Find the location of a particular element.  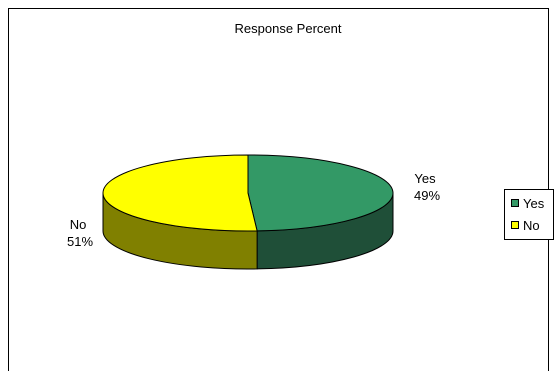

data-labels: Yes 49% No 51% is located at coordinates (253, 210).